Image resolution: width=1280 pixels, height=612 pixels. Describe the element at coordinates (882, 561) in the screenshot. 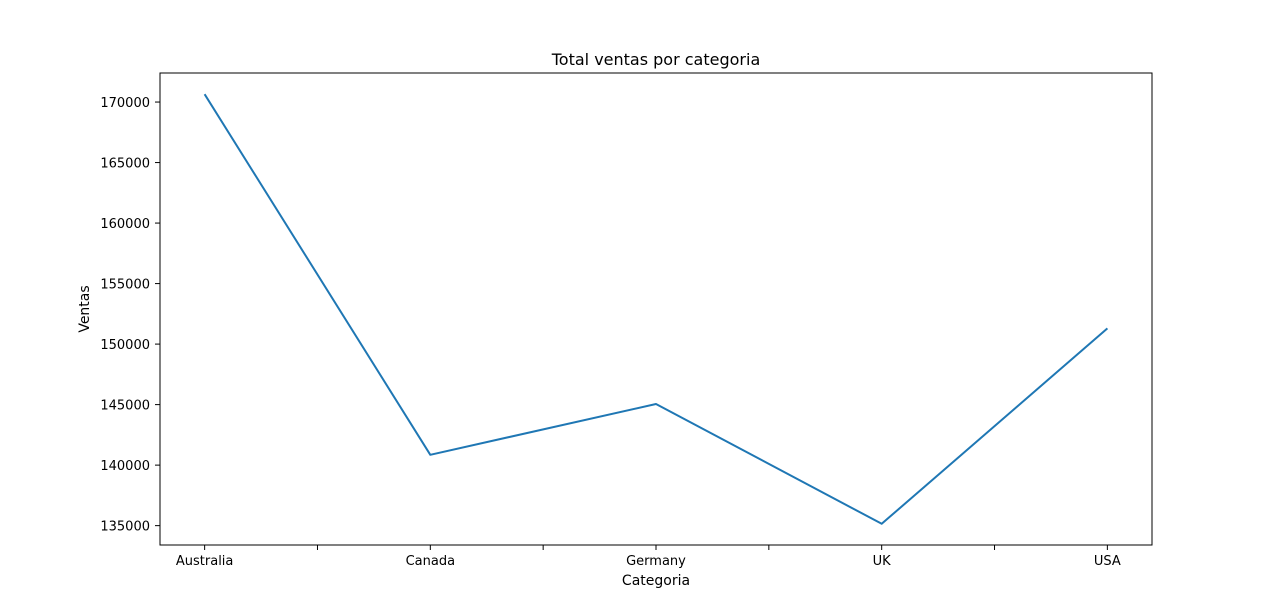

I see `x-tick-label: UK` at that location.